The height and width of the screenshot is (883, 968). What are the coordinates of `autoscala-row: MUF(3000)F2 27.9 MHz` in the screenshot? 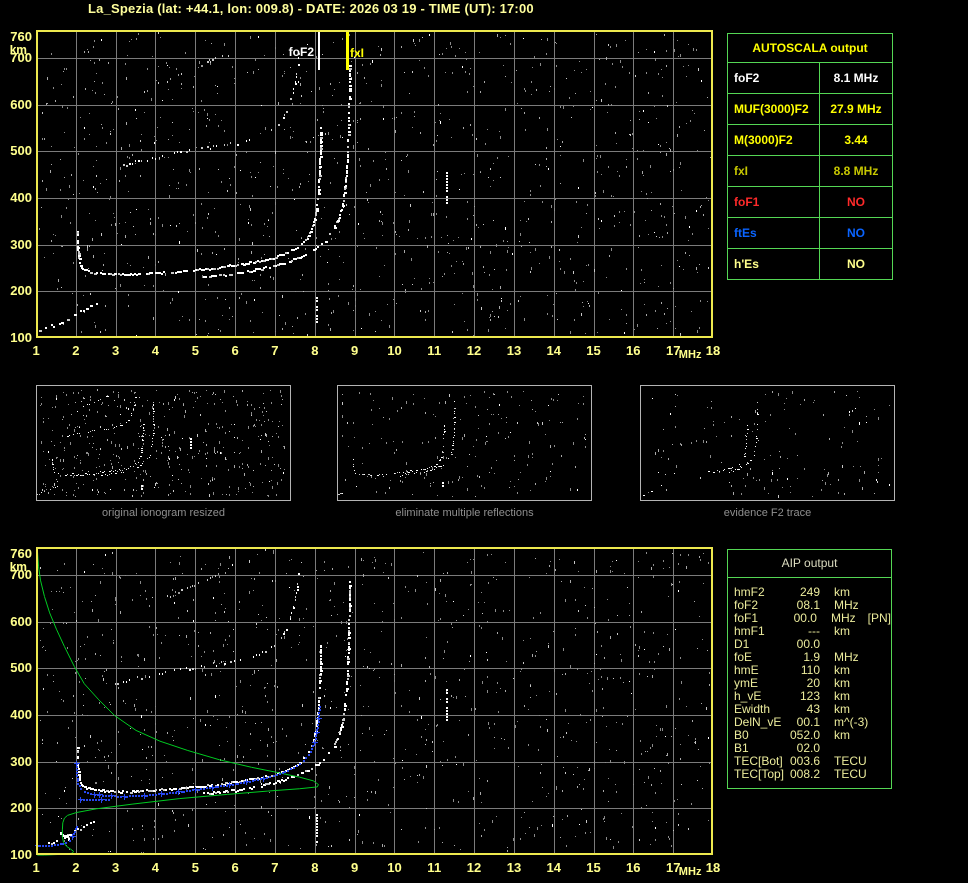 It's located at (810, 109).